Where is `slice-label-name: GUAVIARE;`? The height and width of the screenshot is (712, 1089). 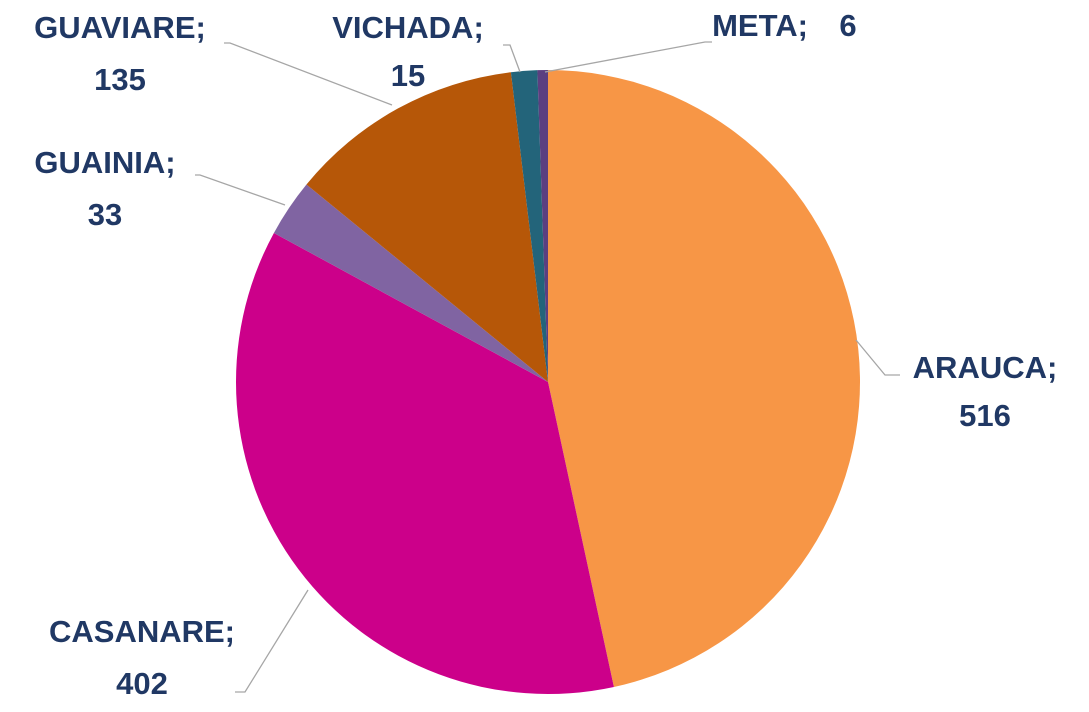
slice-label-name: GUAVIARE; is located at coordinates (120, 27).